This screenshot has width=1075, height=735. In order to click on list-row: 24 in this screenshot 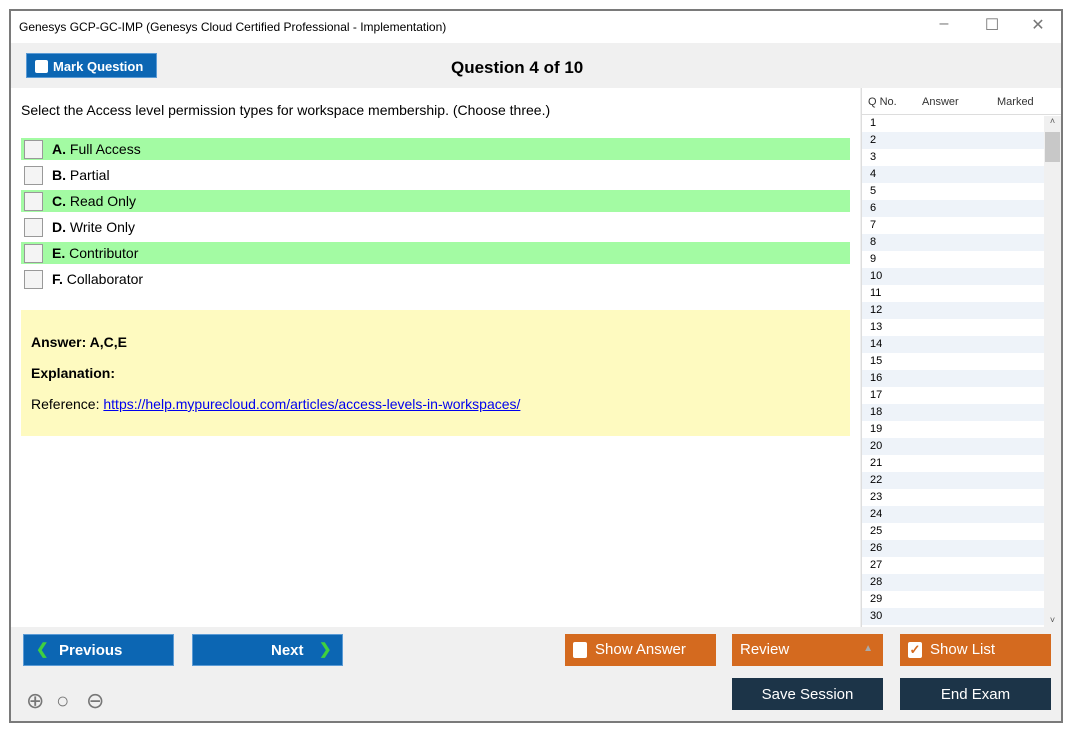, I will do `click(953, 514)`.